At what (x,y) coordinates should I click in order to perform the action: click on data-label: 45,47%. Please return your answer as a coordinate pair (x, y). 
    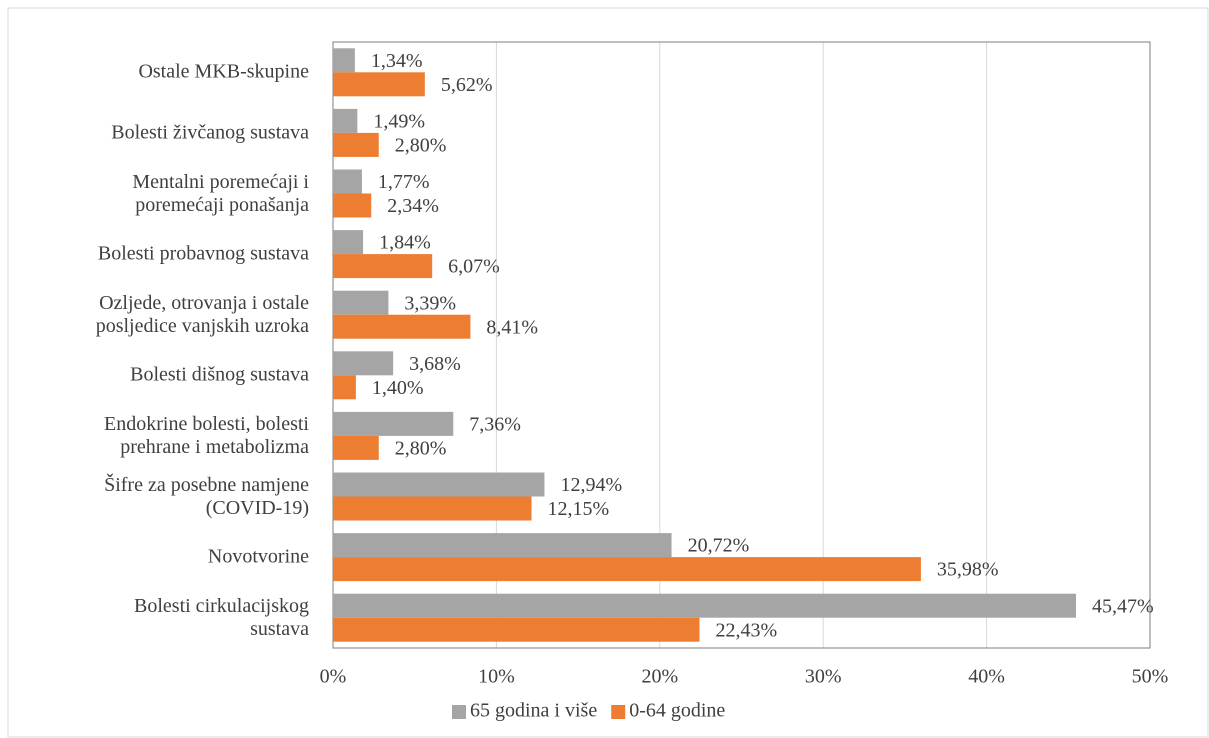
    Looking at the image, I should click on (1123, 606).